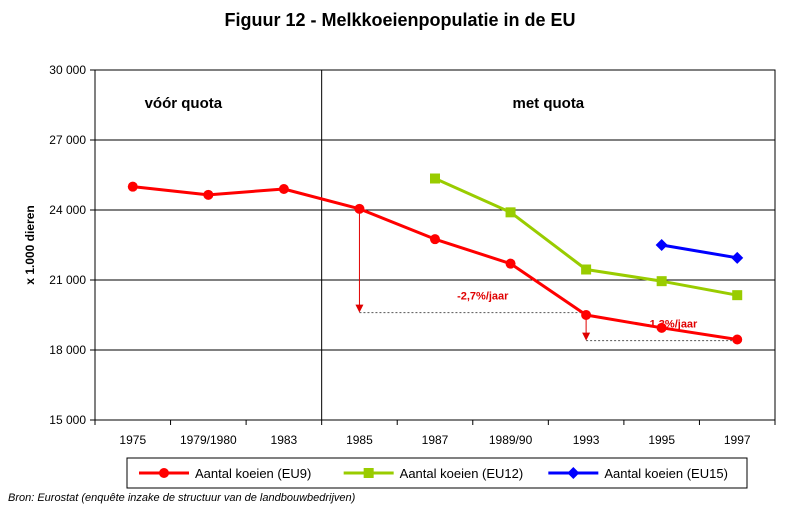 Image resolution: width=800 pixels, height=511 pixels. I want to click on x-tick-label: 1983, so click(284, 440).